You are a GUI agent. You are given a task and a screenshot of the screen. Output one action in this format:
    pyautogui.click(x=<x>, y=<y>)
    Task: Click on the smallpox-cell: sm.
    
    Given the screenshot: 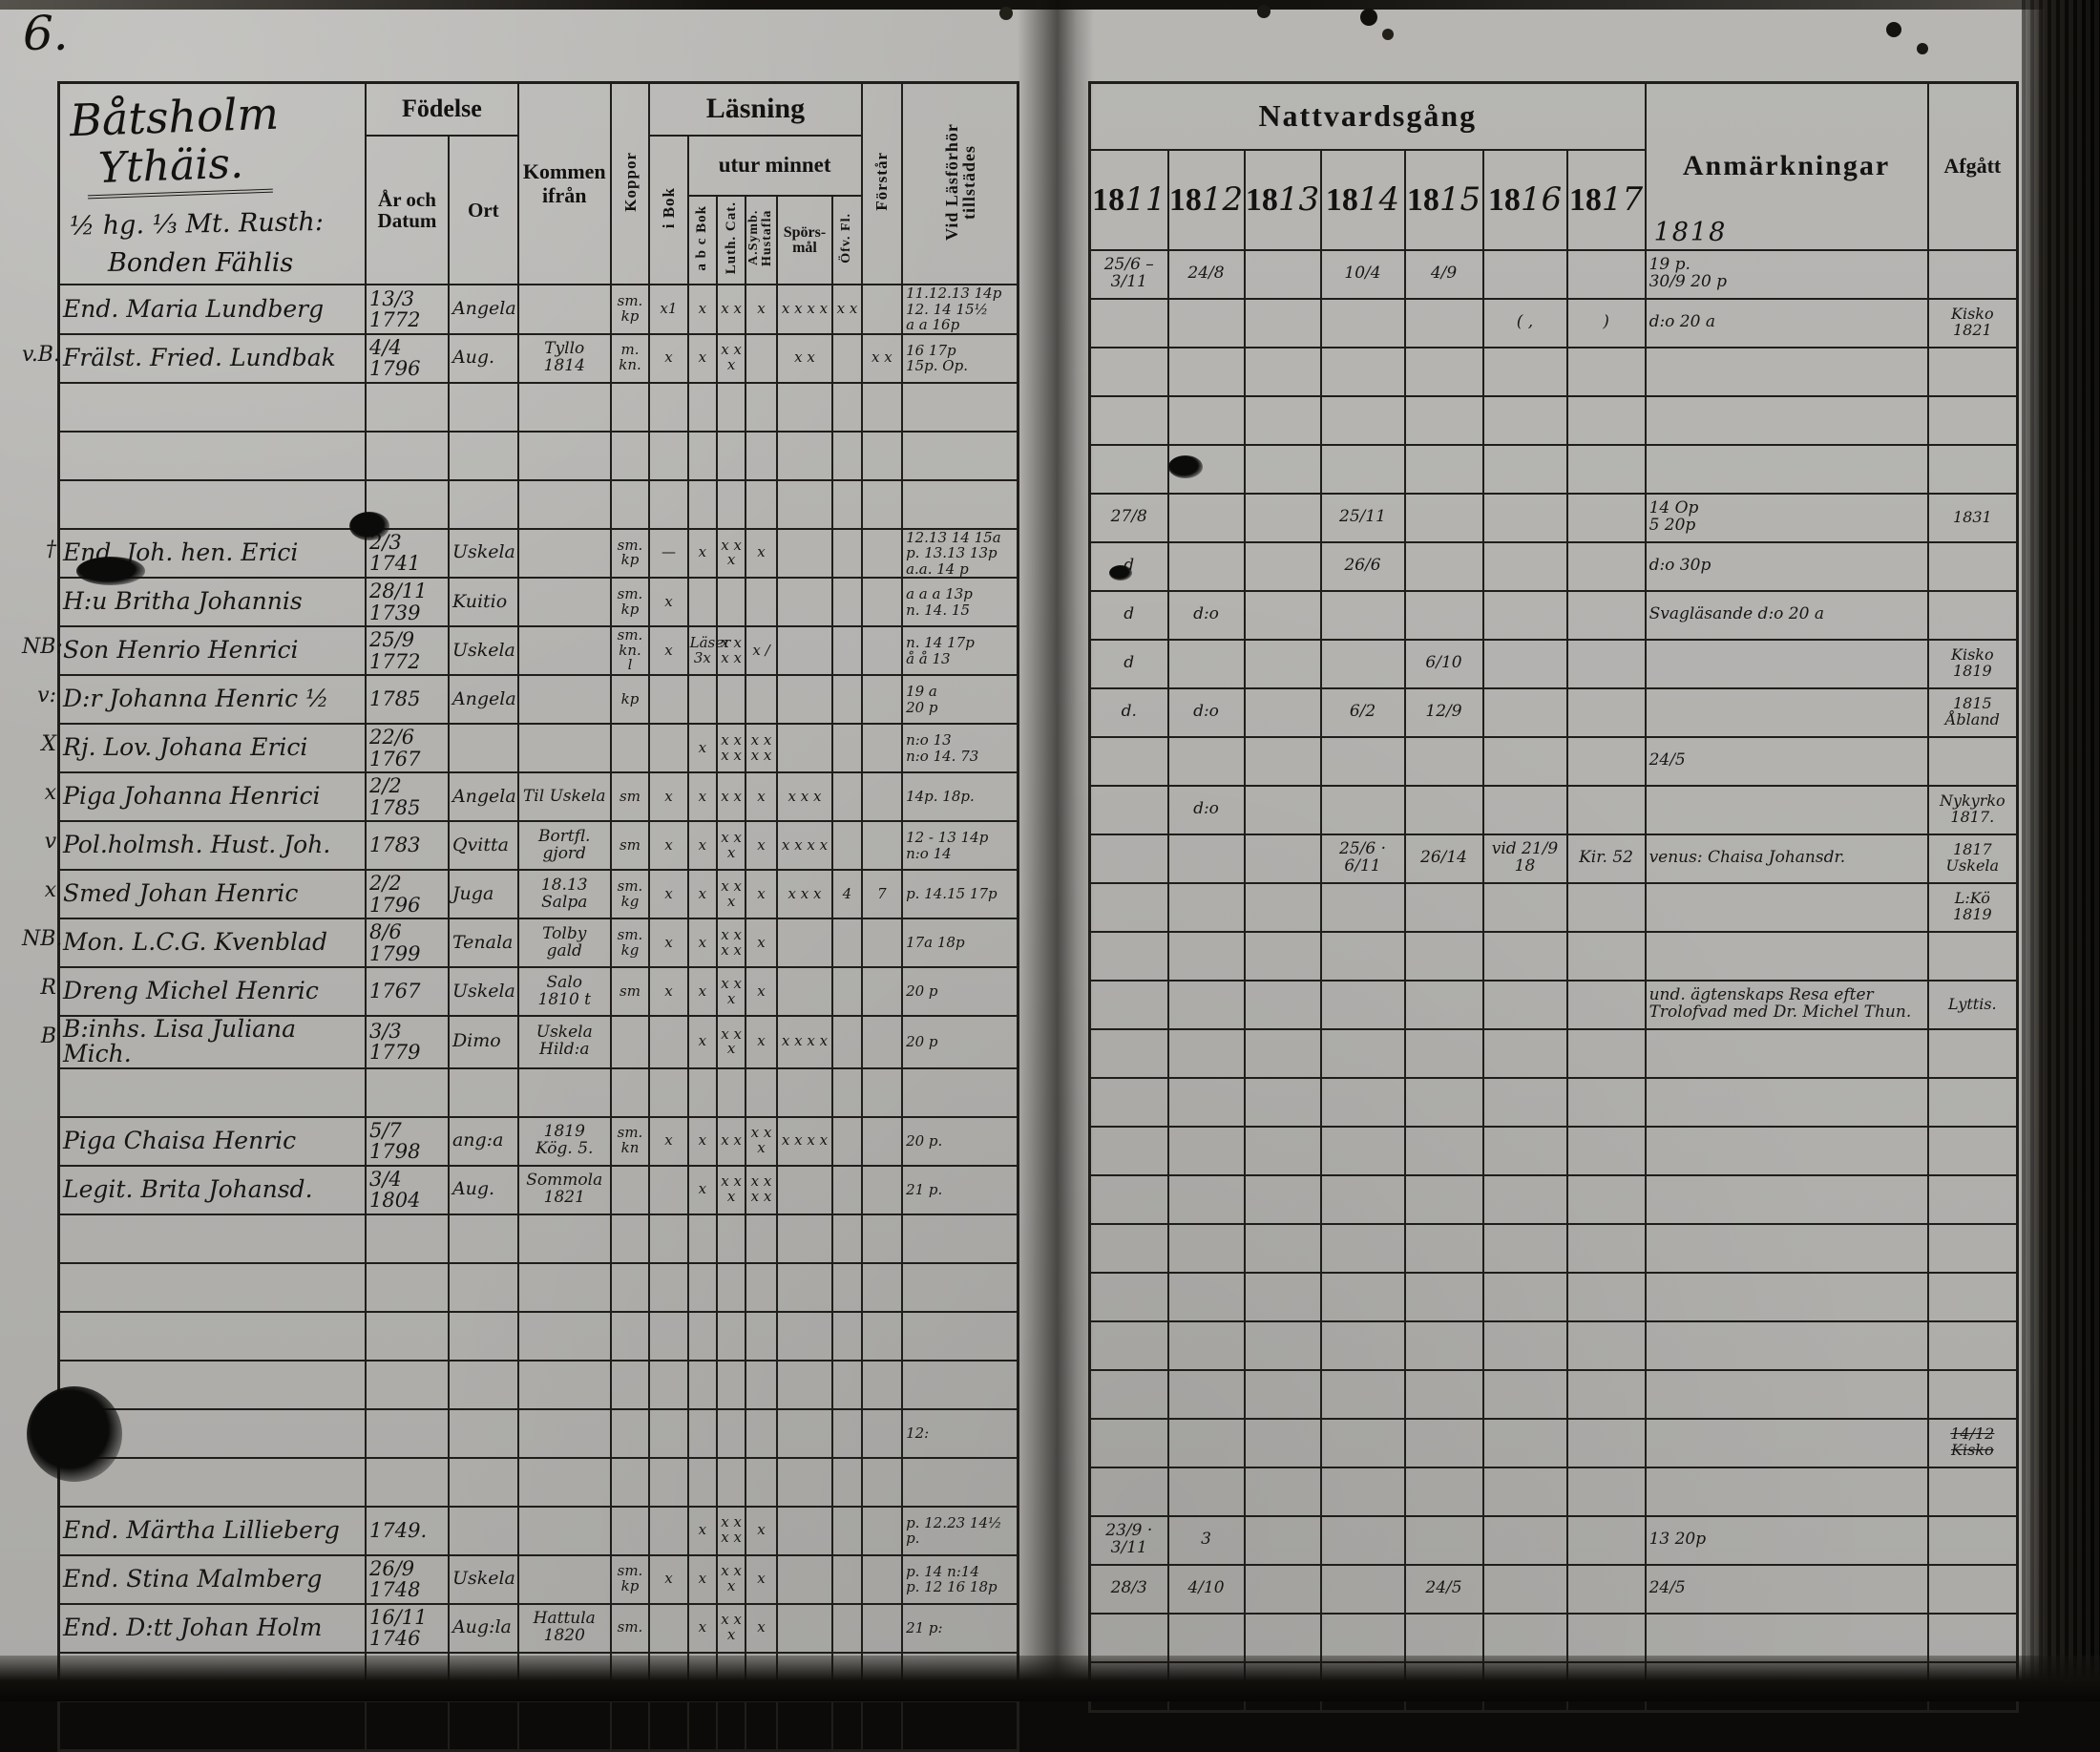 What is the action you would take?
    pyautogui.click(x=630, y=1628)
    